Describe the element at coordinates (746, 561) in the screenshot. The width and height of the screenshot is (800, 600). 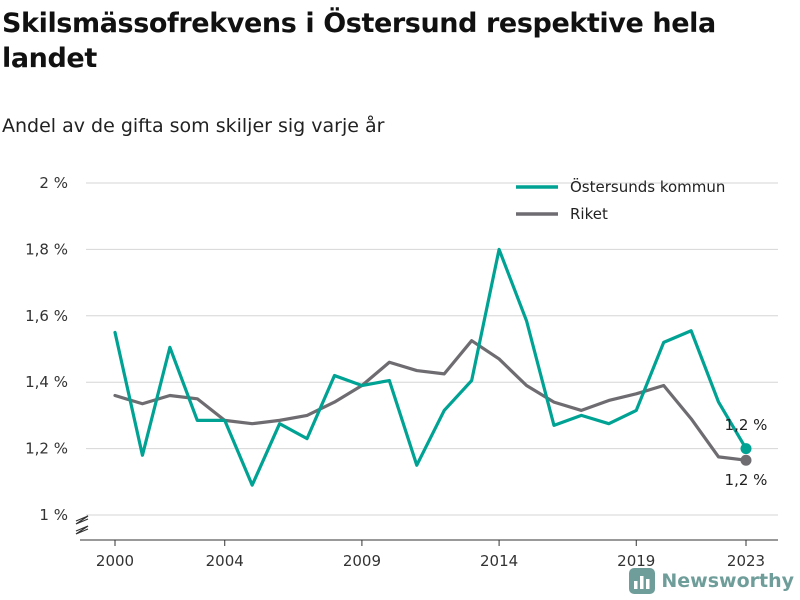
I see `x-tick-label: 2023` at that location.